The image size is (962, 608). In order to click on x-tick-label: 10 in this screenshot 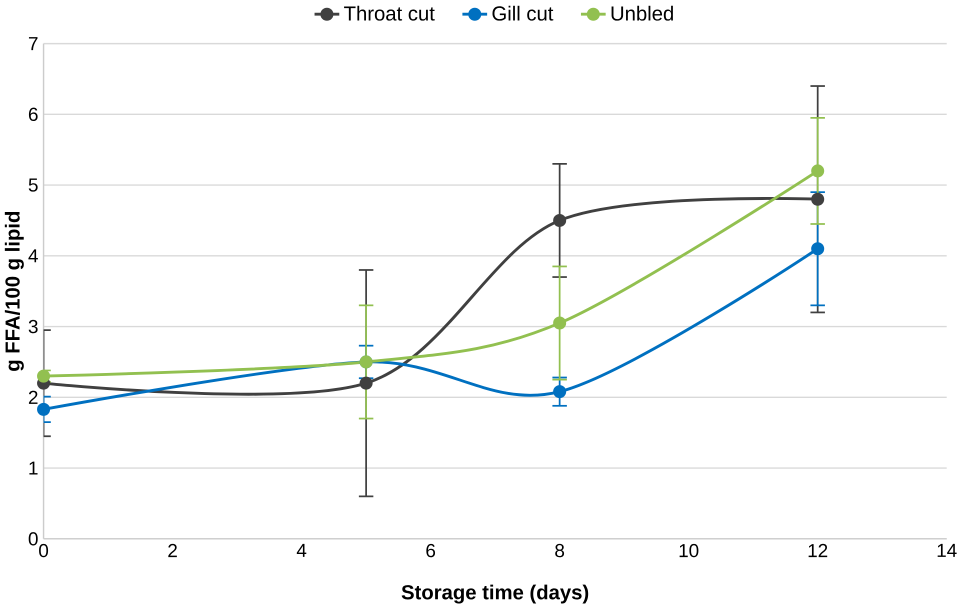, I will do `click(689, 551)`.